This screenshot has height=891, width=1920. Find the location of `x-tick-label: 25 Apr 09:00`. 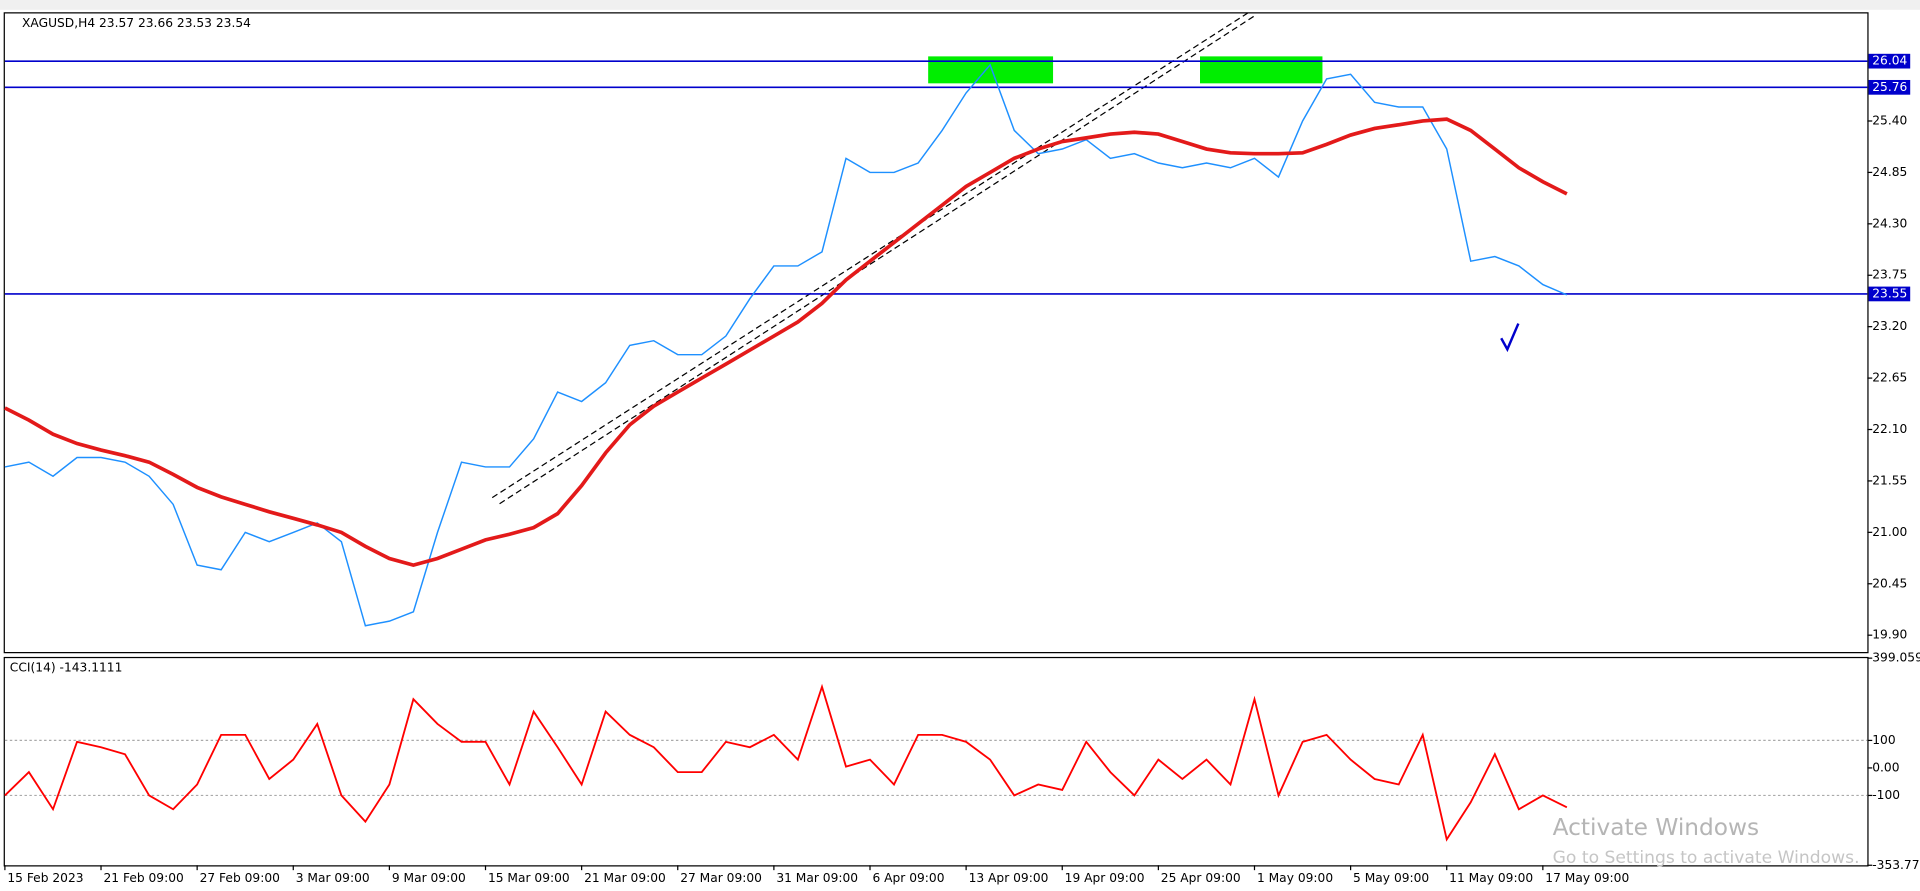

x-tick-label: 25 Apr 09:00 is located at coordinates (1201, 878).